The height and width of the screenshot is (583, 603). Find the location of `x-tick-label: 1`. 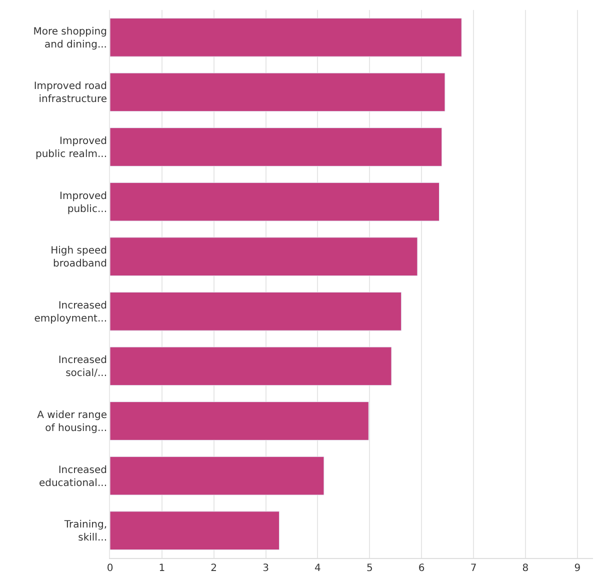

x-tick-label: 1 is located at coordinates (162, 568).